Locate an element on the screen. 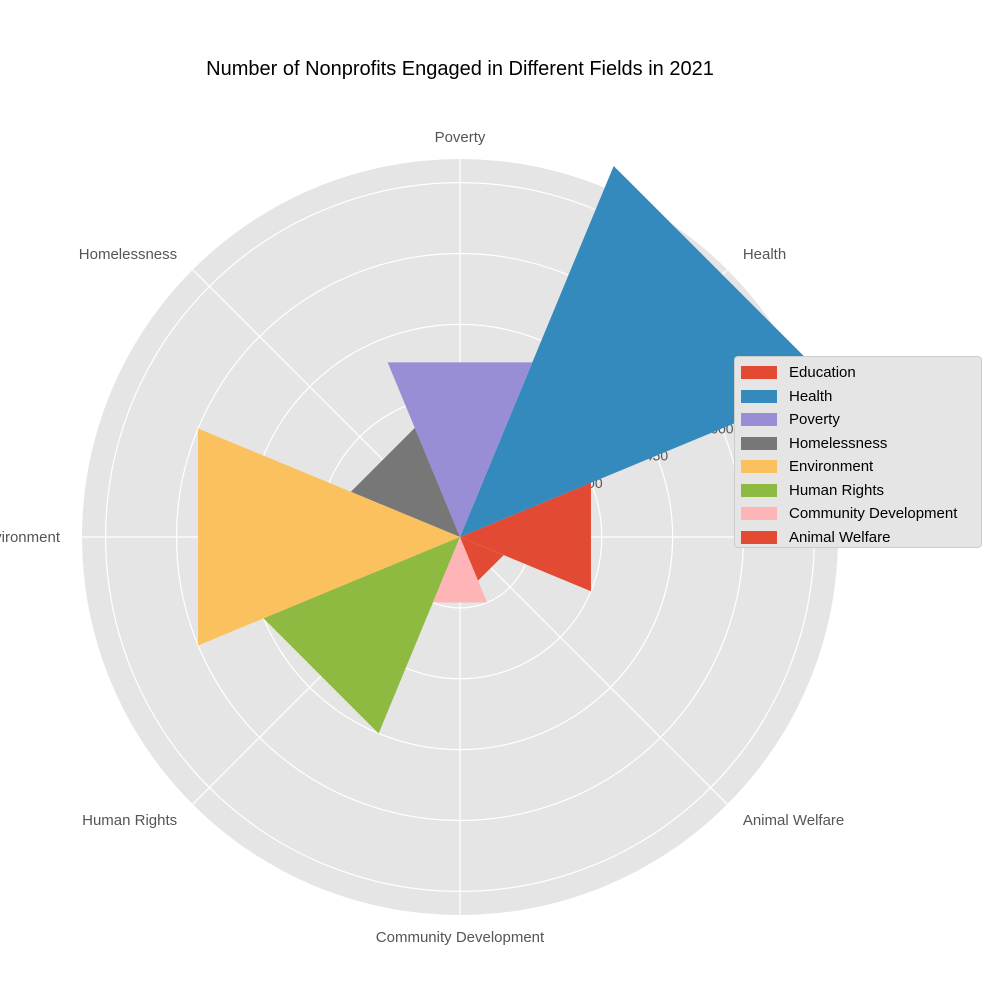 The width and height of the screenshot is (1000, 1000). legend-label: Poverty is located at coordinates (814, 420).